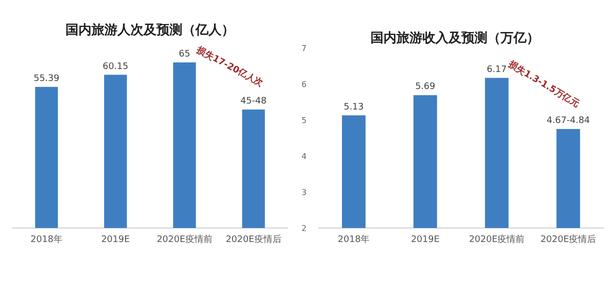  Describe the element at coordinates (184, 54) in the screenshot. I see `data-label: 65` at that location.